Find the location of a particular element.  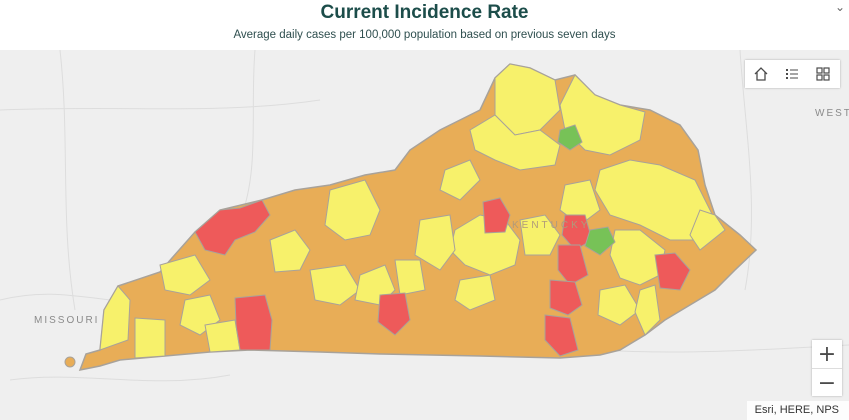

county-regions-green is located at coordinates (586, 190).